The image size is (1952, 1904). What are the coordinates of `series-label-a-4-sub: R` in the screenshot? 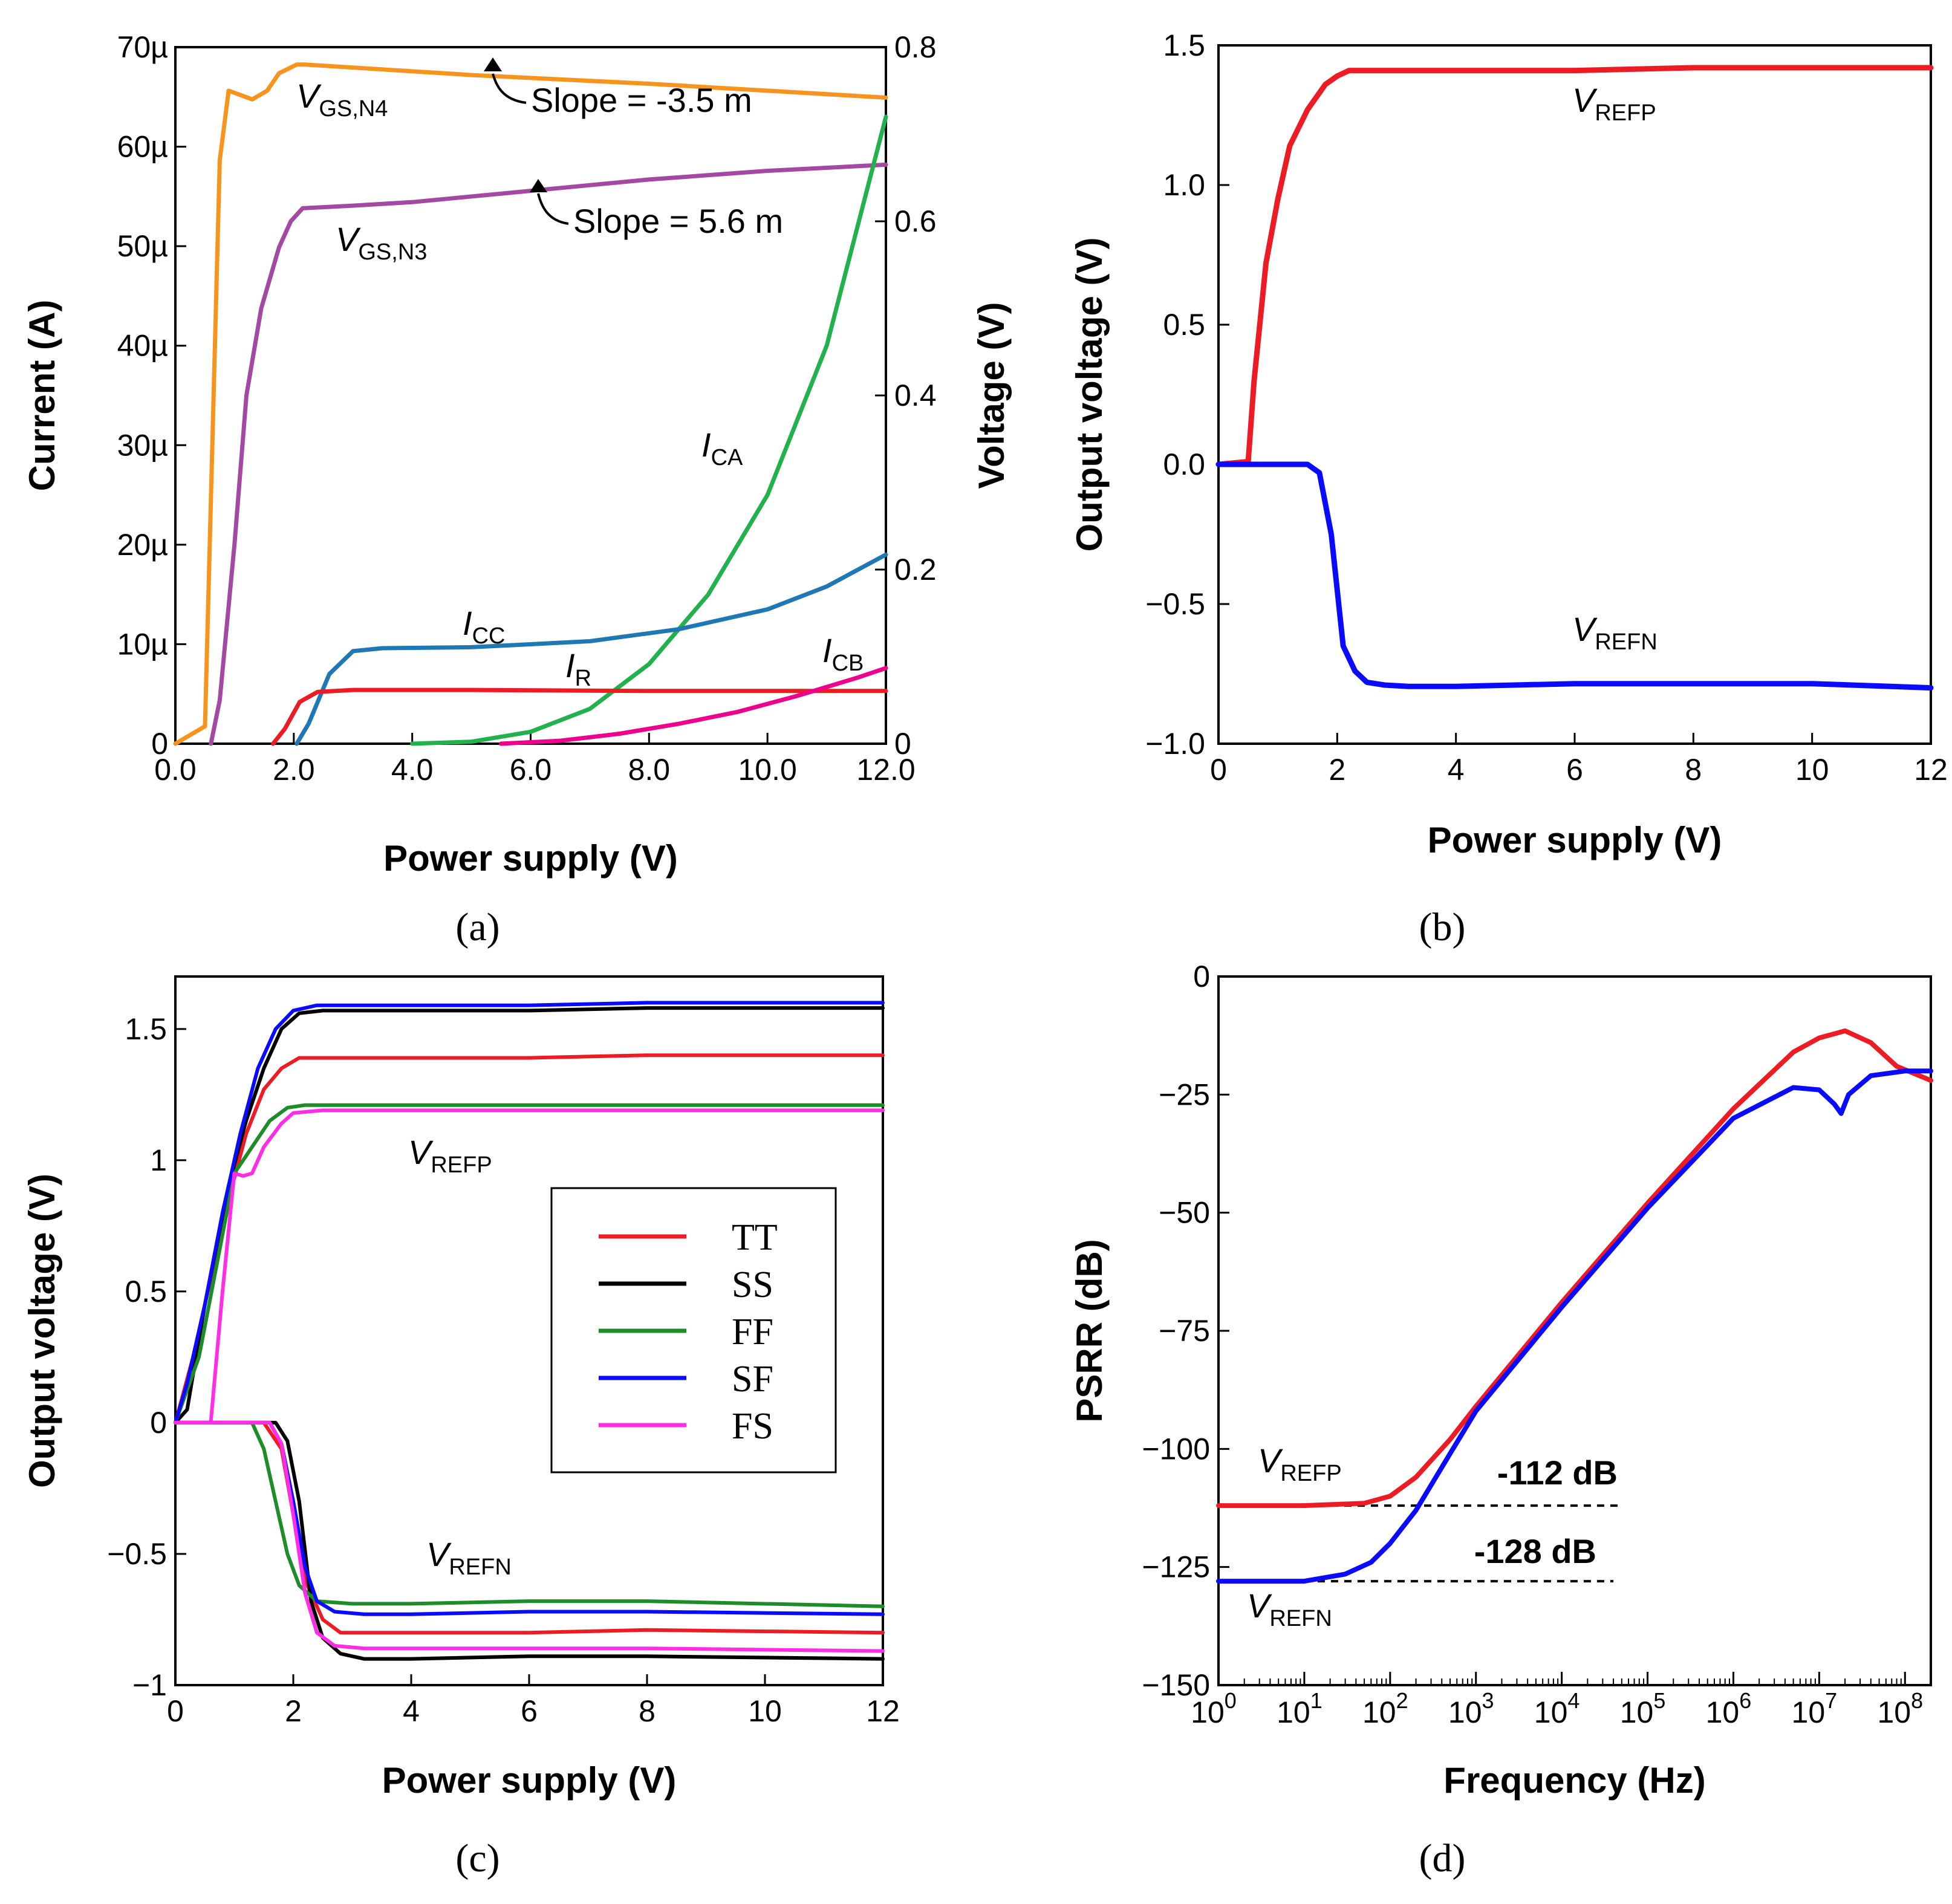 It's located at (583, 678).